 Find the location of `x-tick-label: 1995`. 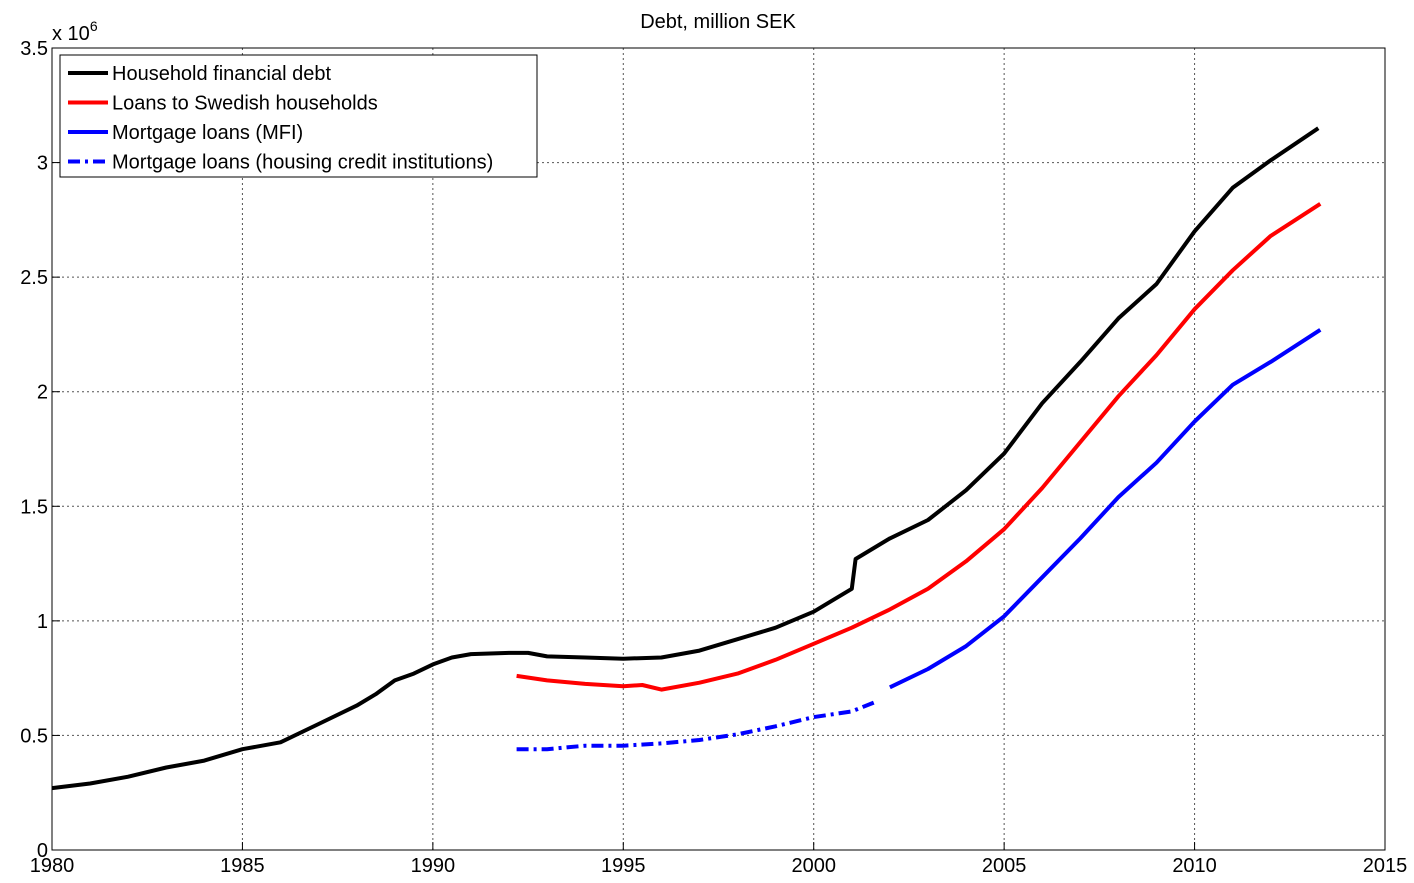

x-tick-label: 1995 is located at coordinates (623, 866).